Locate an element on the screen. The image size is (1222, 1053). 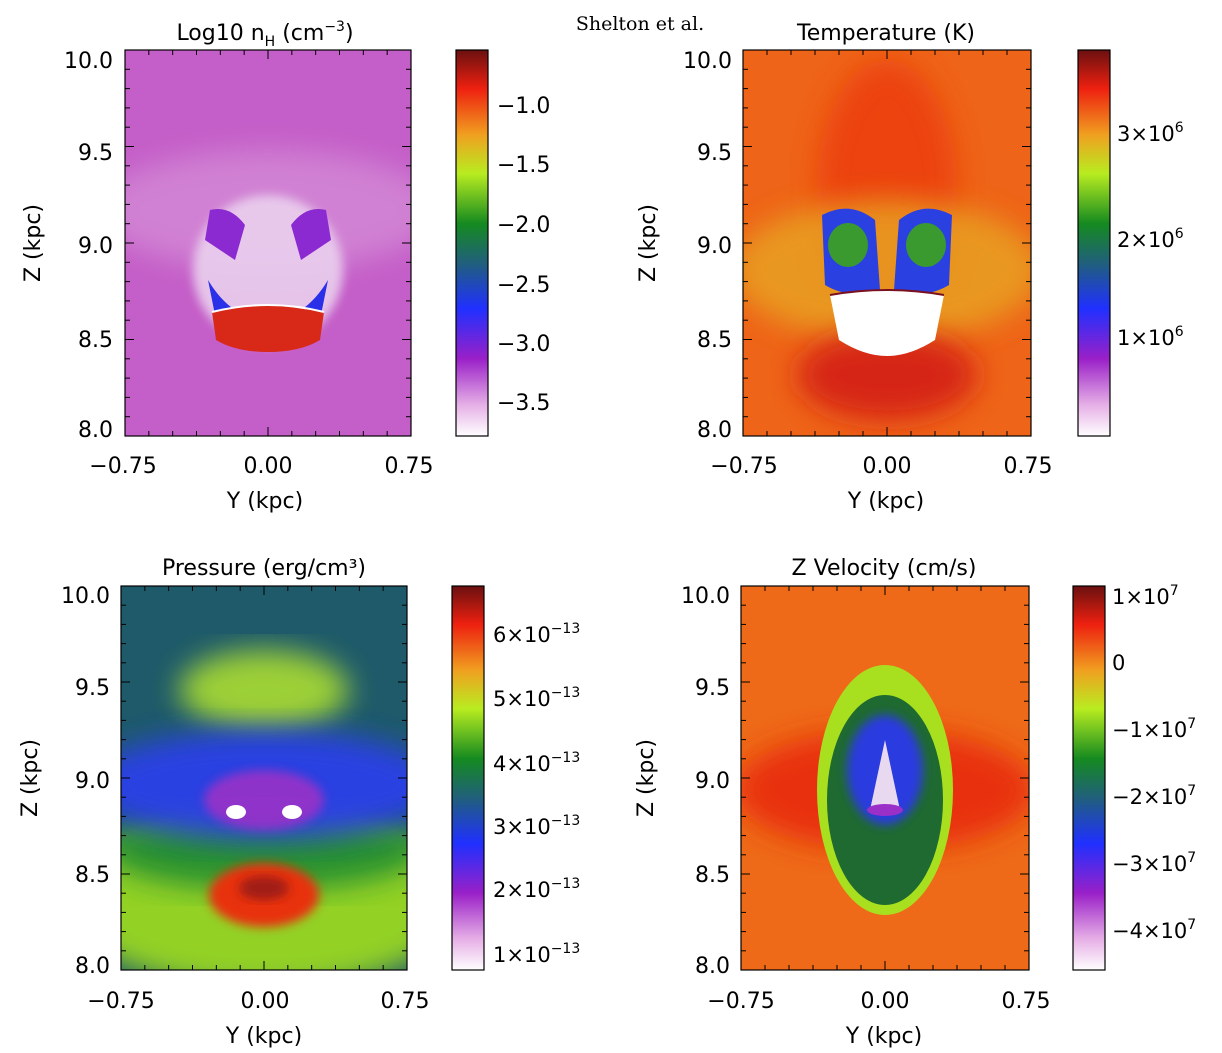
colorbar: −1.0 −1.5 −2.0 −2.5 −3.0 −3.5 is located at coordinates (502, 243).